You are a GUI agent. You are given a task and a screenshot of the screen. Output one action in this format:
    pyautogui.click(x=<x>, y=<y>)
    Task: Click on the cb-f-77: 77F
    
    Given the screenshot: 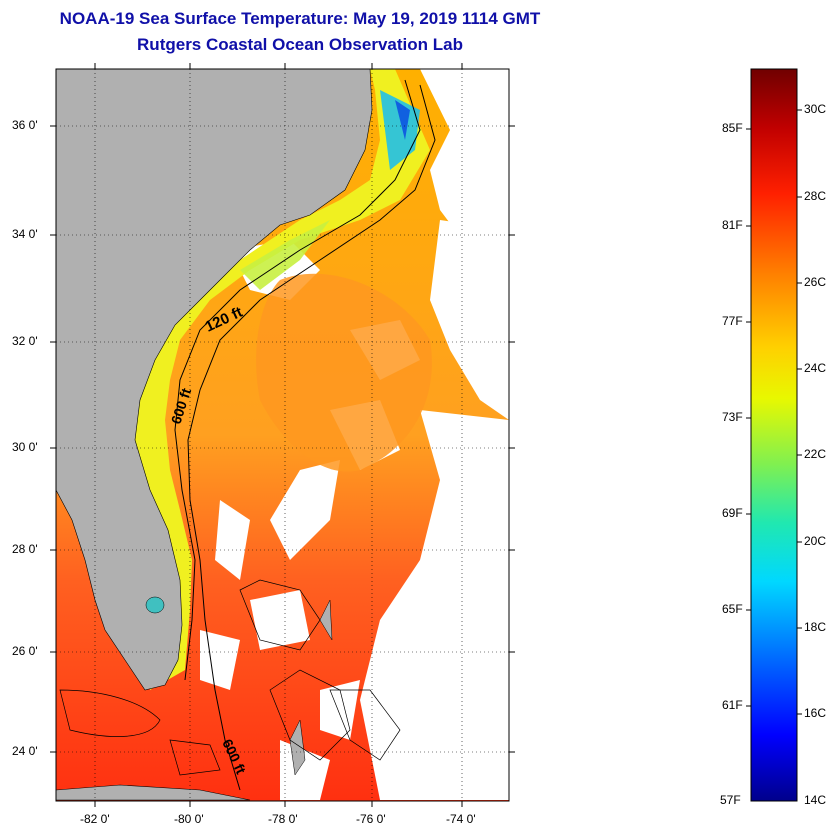 What is the action you would take?
    pyautogui.click(x=732, y=321)
    